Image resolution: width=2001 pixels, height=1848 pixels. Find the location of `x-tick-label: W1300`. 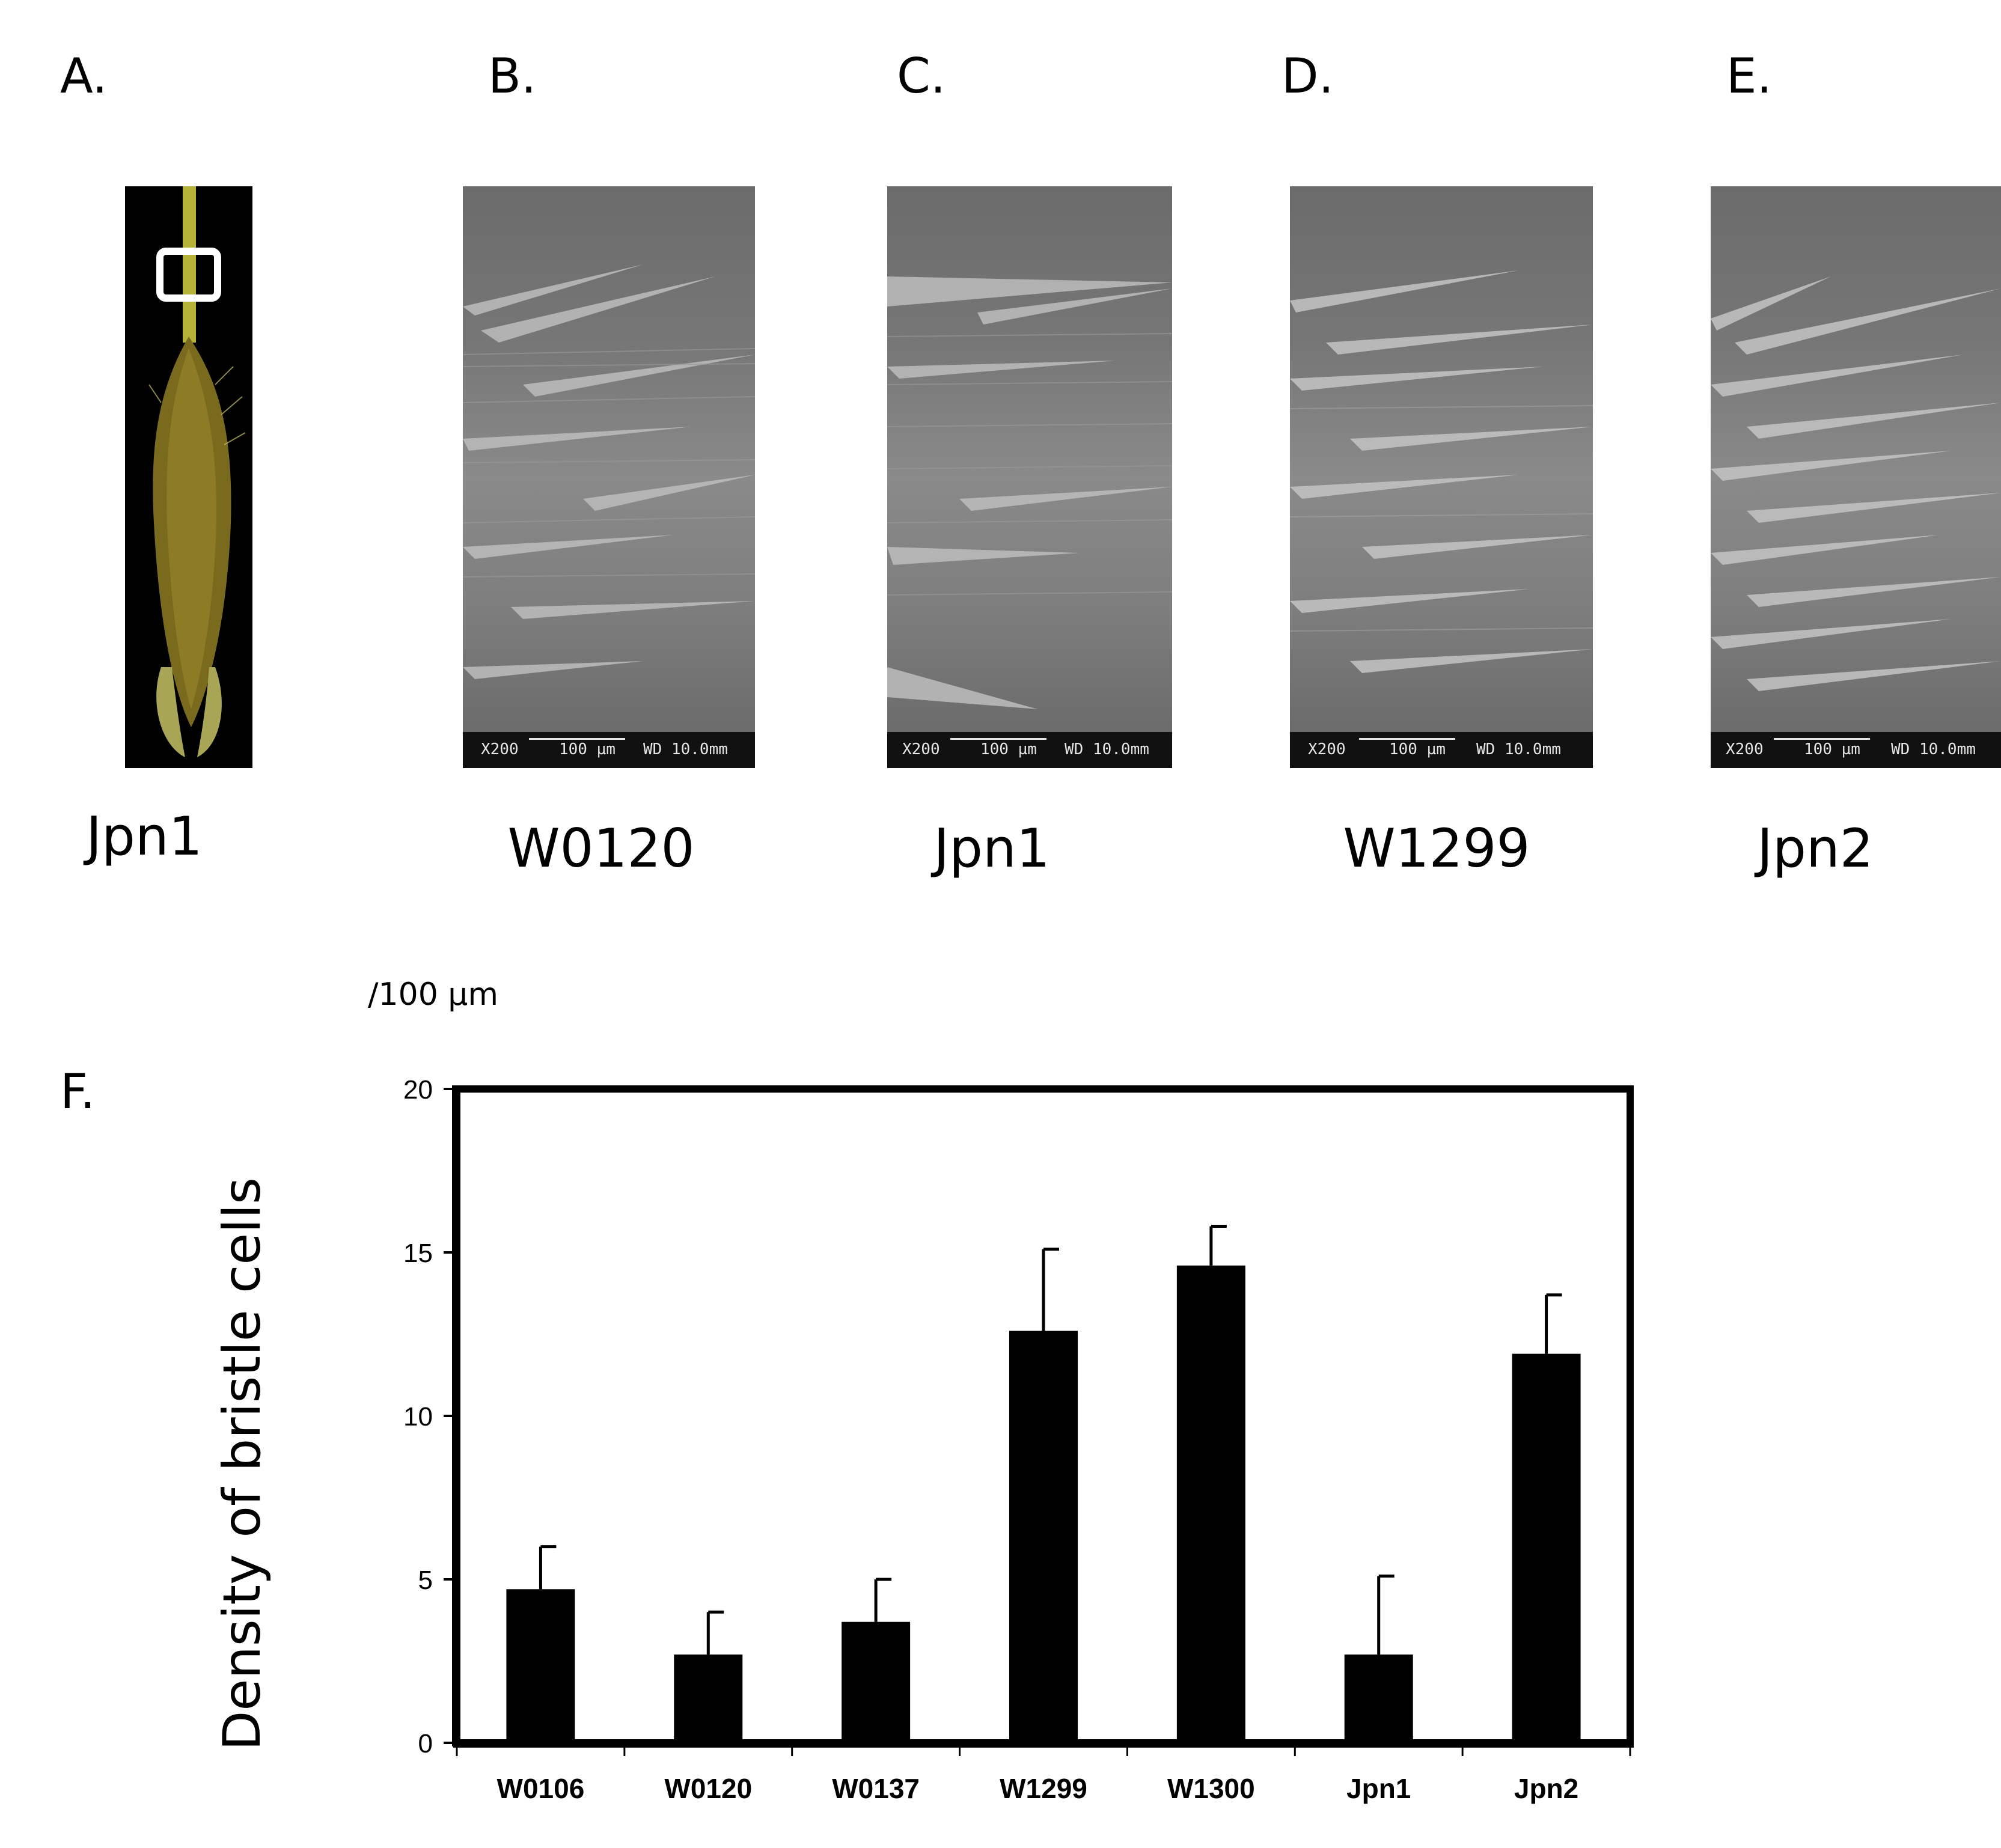

x-tick-label: W1300 is located at coordinates (1211, 1788).